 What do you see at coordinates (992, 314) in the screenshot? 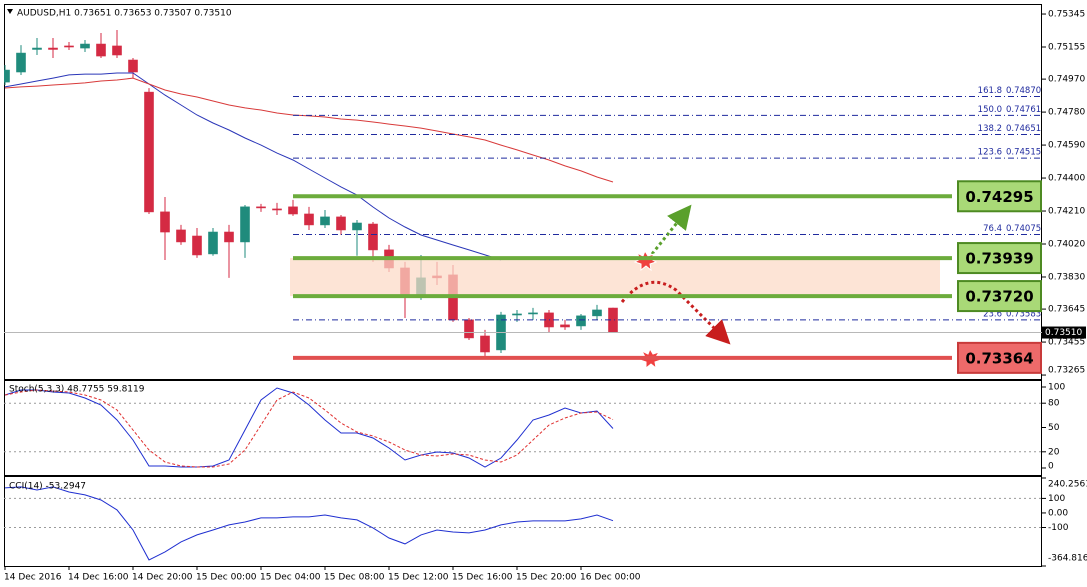
I see `fib-ratio: 23.6` at bounding box center [992, 314].